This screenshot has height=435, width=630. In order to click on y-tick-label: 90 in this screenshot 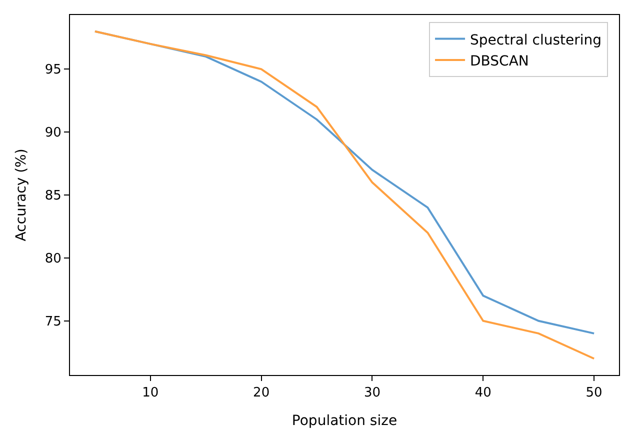, I will do `click(53, 133)`.